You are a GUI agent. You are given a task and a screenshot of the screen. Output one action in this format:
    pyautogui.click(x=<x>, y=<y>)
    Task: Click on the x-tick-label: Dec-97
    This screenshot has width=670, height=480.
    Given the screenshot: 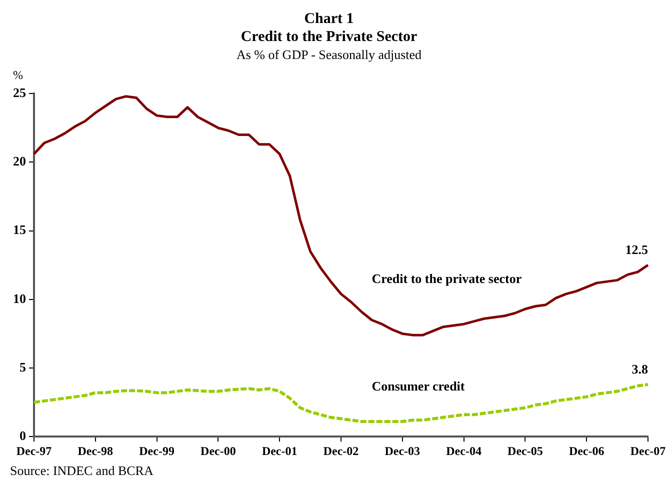 What is the action you would take?
    pyautogui.click(x=34, y=451)
    